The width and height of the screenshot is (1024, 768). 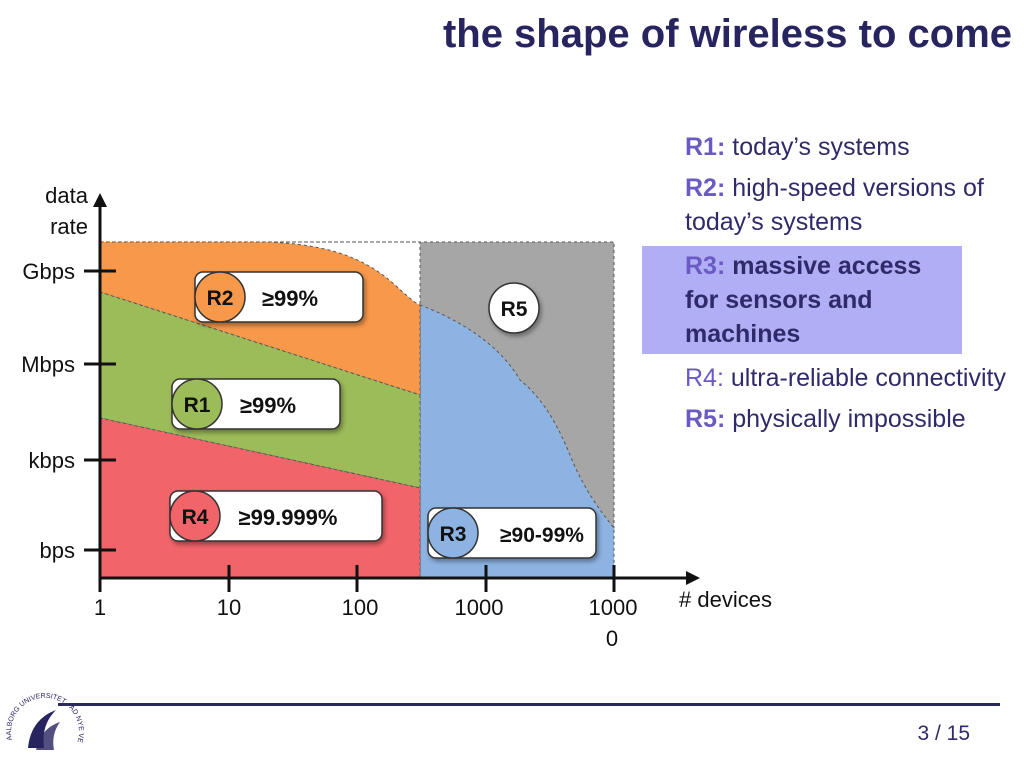 I want to click on legend-key-r5: R5:, so click(x=705, y=419).